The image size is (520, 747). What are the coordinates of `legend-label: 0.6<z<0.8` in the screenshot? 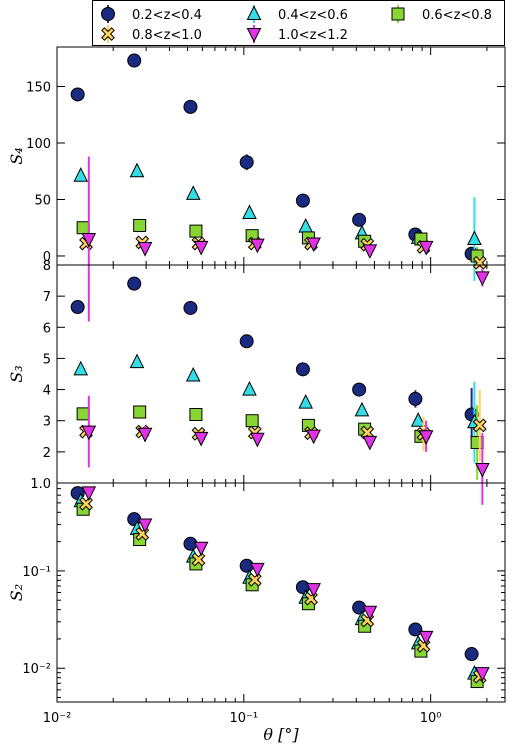 It's located at (457, 15).